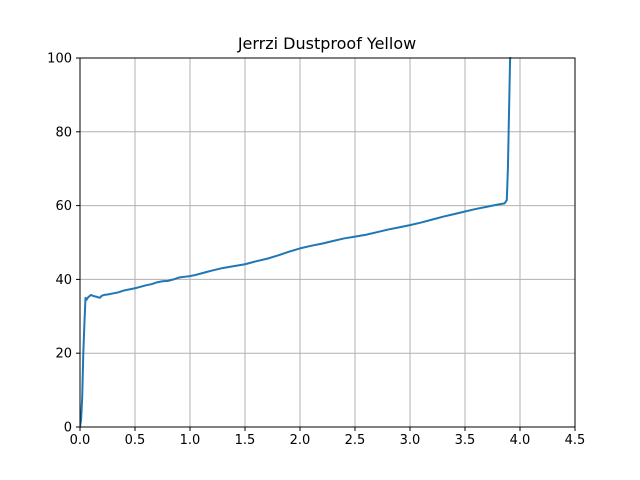 The width and height of the screenshot is (640, 480). I want to click on x-tick-label: 2.5, so click(355, 440).